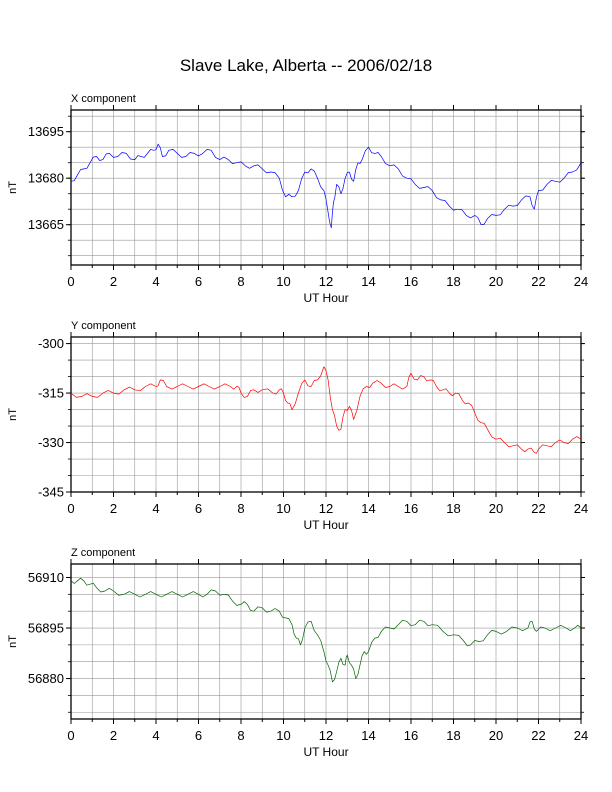  What do you see at coordinates (46, 178) in the screenshot?
I see `y-tick-label: 13680` at bounding box center [46, 178].